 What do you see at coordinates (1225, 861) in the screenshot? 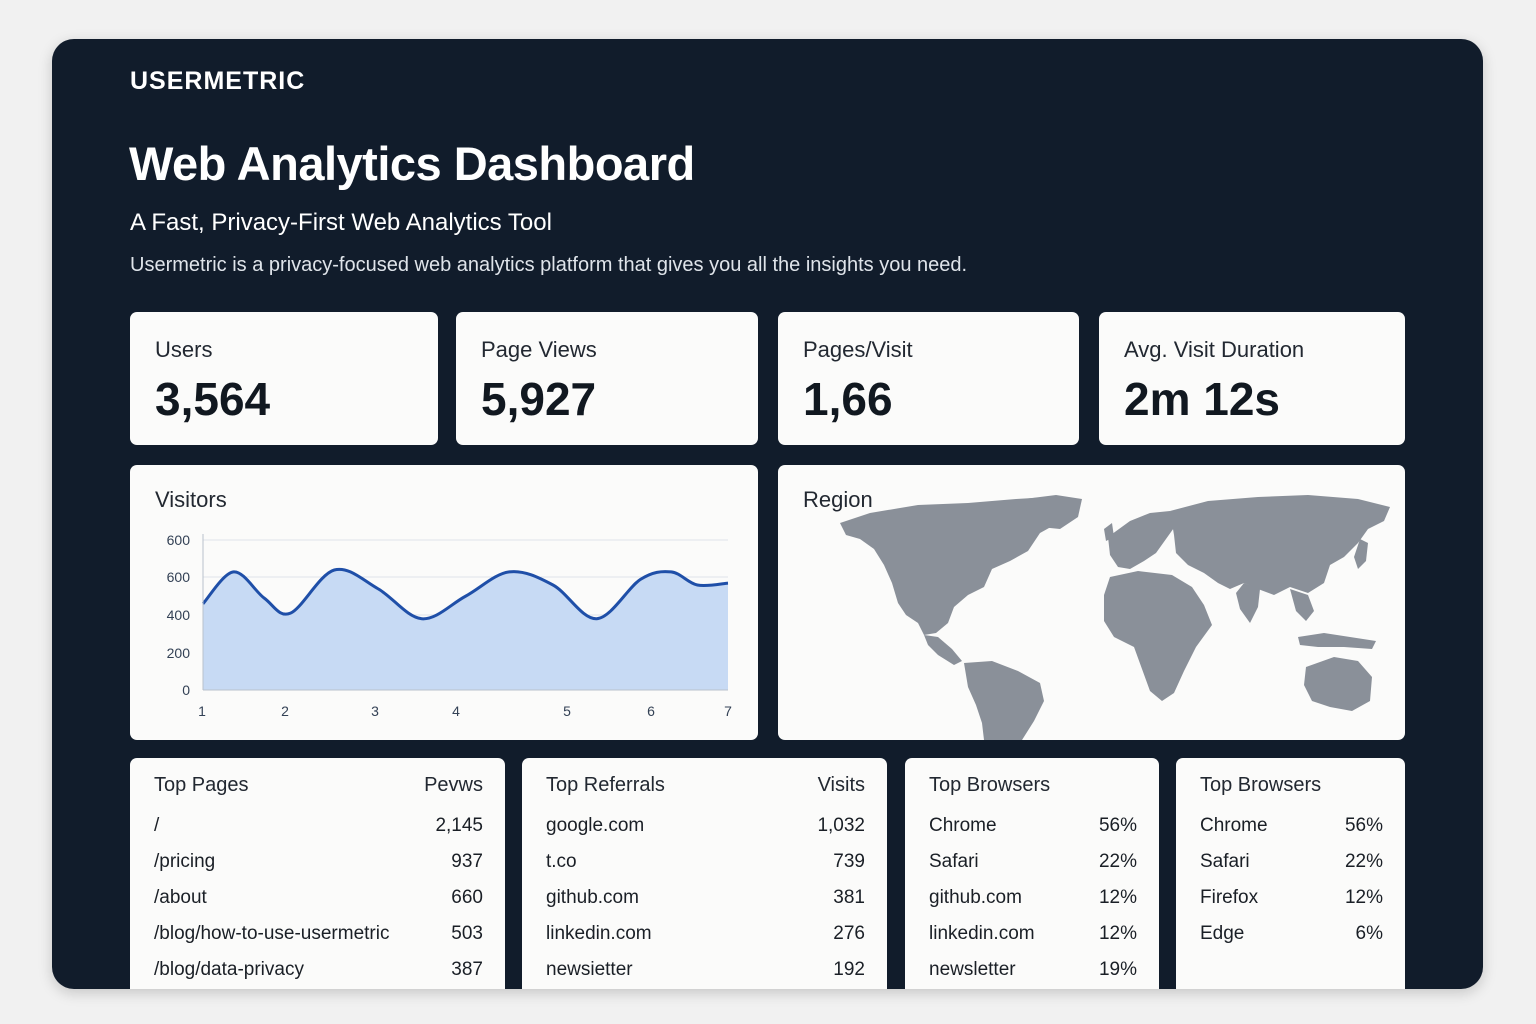
I see `browser-name: Safari` at bounding box center [1225, 861].